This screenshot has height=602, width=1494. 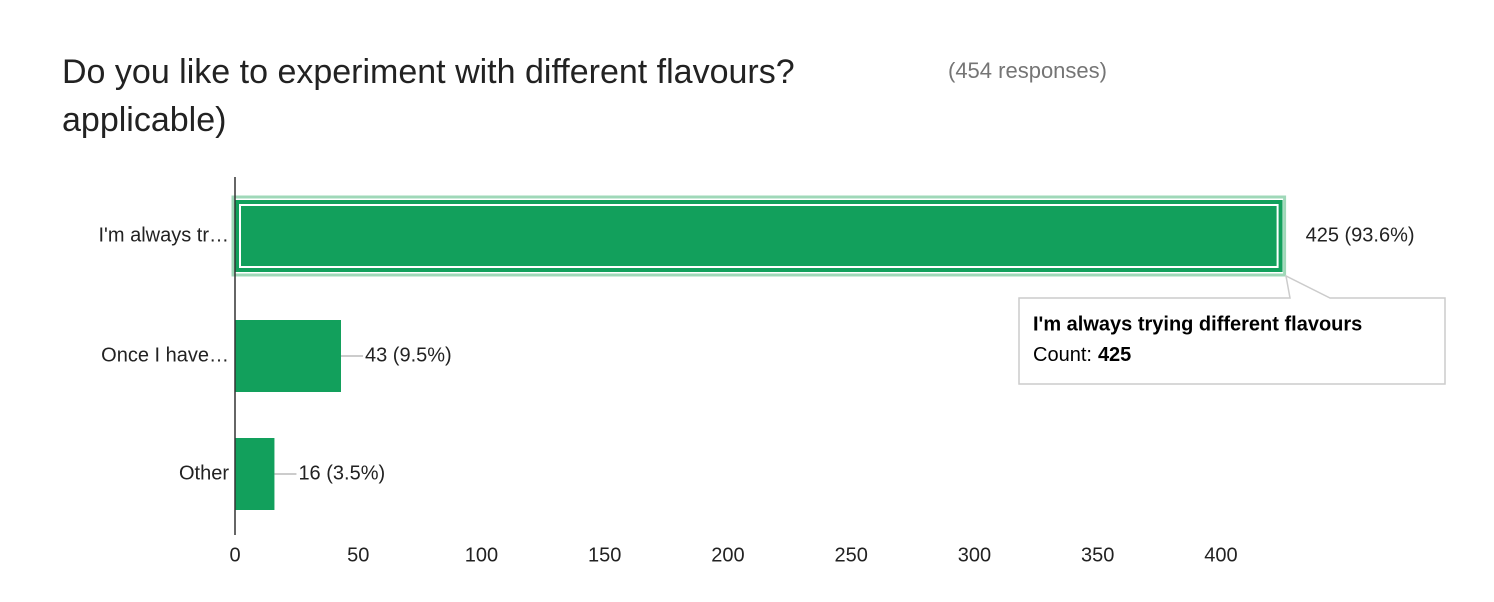 I want to click on value-label: 16 (3.5%), so click(x=341, y=473).